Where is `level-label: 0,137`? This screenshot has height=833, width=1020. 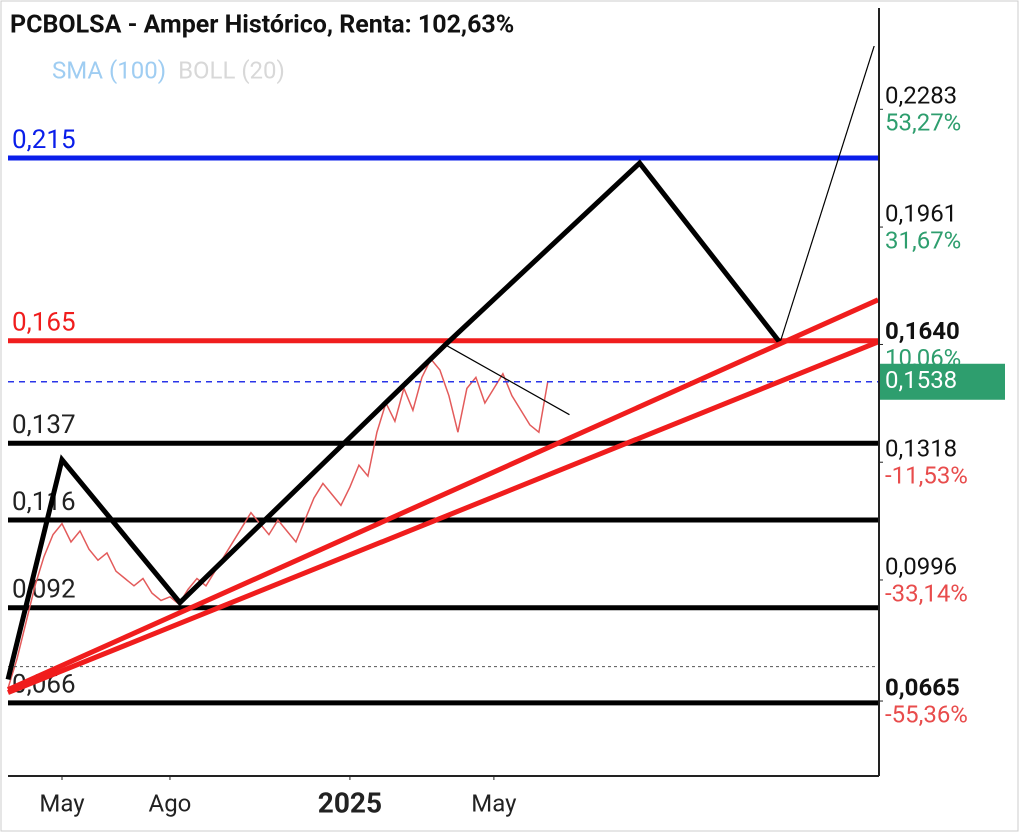
level-label: 0,137 is located at coordinates (44, 425).